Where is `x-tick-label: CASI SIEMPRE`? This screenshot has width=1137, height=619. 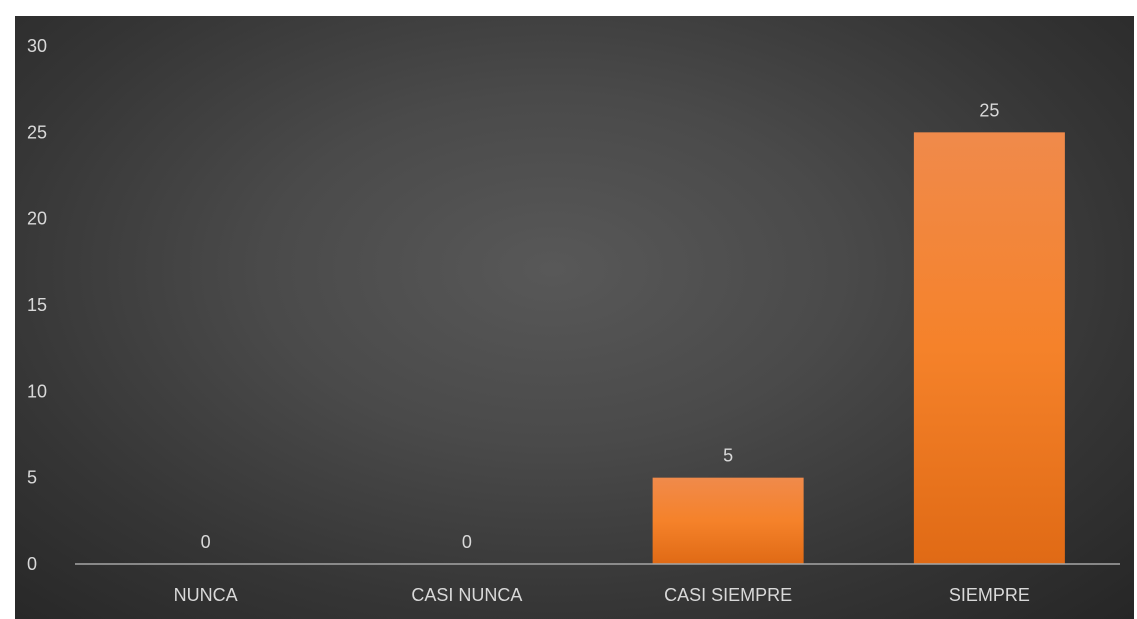 x-tick-label: CASI SIEMPRE is located at coordinates (728, 595).